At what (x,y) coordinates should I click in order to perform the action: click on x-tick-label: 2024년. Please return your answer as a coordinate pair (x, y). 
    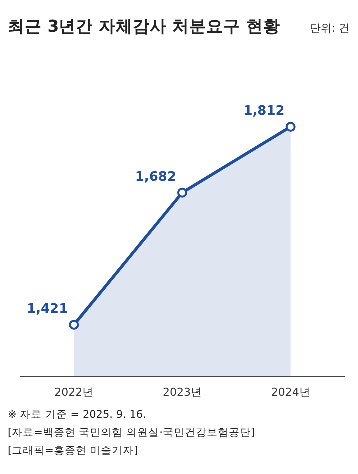
    Looking at the image, I should click on (290, 392).